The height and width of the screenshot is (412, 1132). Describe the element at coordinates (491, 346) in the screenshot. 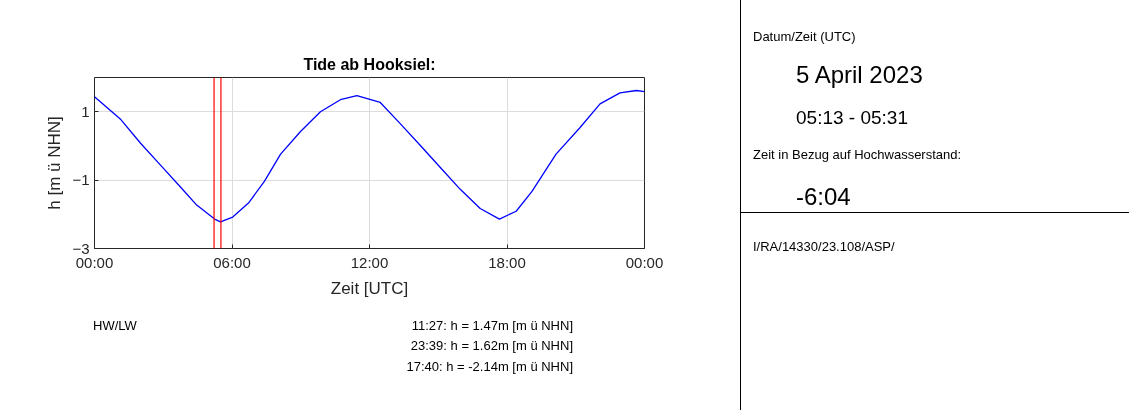

I see `text: 23:39: h = 1.62m [m ü NHN]` at that location.